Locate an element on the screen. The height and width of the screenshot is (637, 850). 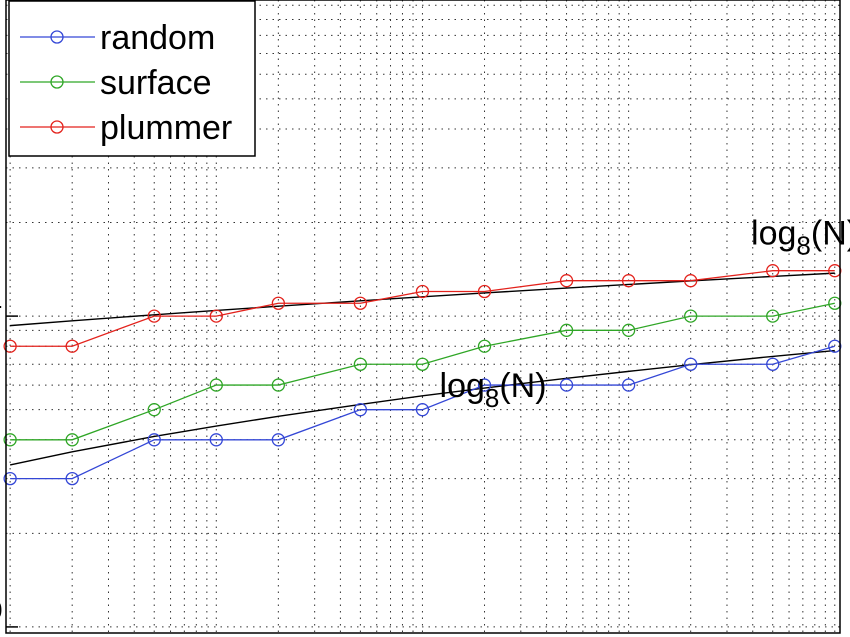
legend: random surface plummer is located at coordinates (132, 78).